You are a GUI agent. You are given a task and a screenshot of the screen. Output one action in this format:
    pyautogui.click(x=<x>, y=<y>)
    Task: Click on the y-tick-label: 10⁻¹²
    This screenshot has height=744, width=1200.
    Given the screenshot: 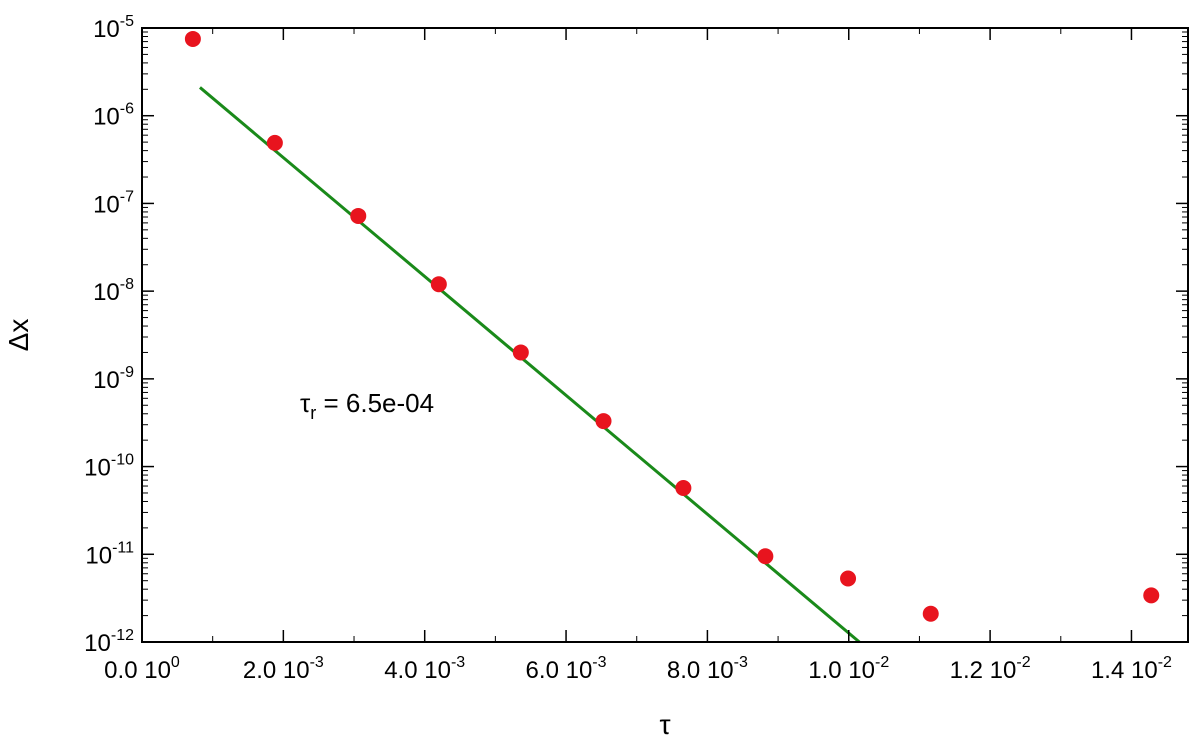 What is the action you would take?
    pyautogui.click(x=109, y=642)
    